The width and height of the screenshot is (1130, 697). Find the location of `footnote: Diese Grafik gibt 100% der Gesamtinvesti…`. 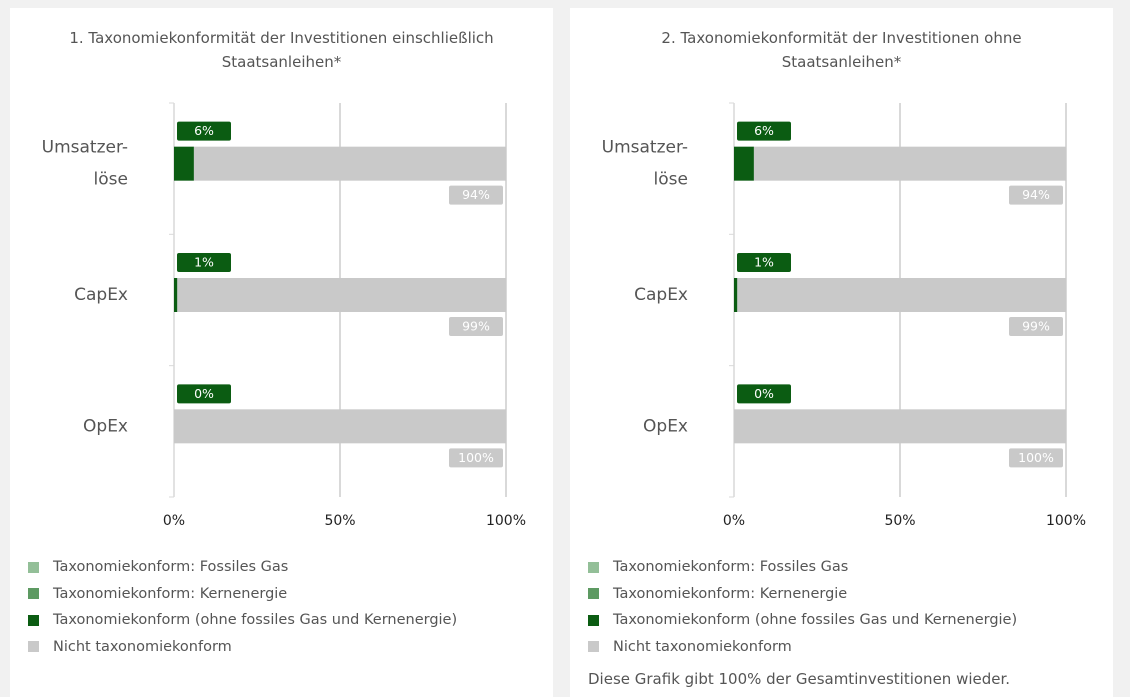

footnote: Diese Grafik gibt 100% der Gesamtinvesti… is located at coordinates (799, 679).